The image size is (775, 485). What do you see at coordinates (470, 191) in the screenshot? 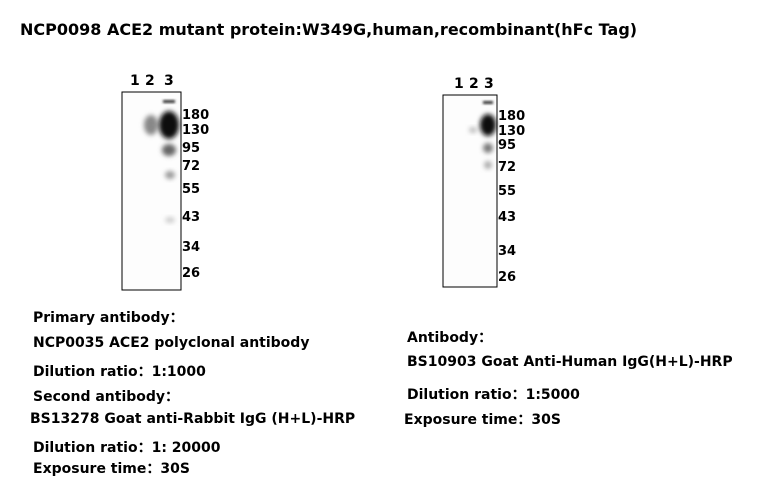
I see `blot-right` at bounding box center [470, 191].